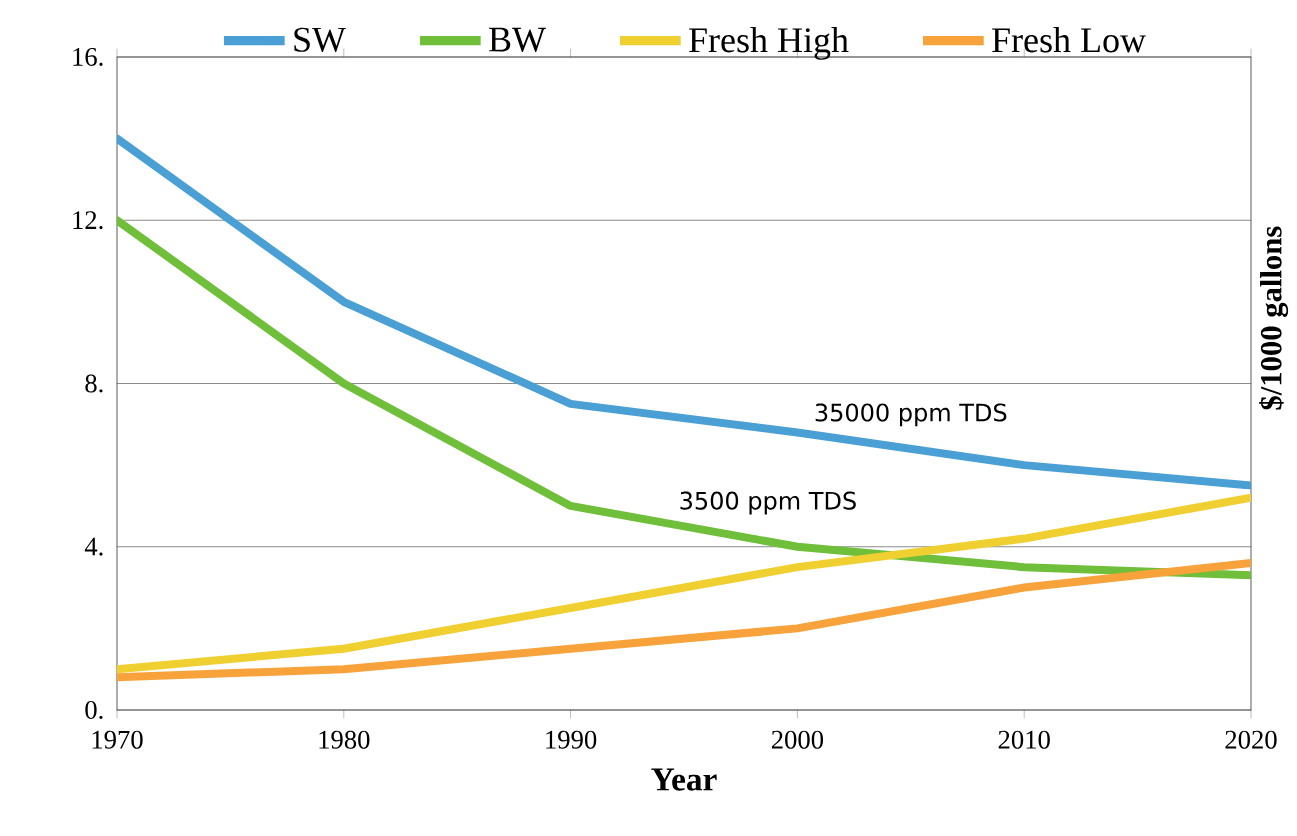  I want to click on y-tick-label: 16., so click(88, 57).